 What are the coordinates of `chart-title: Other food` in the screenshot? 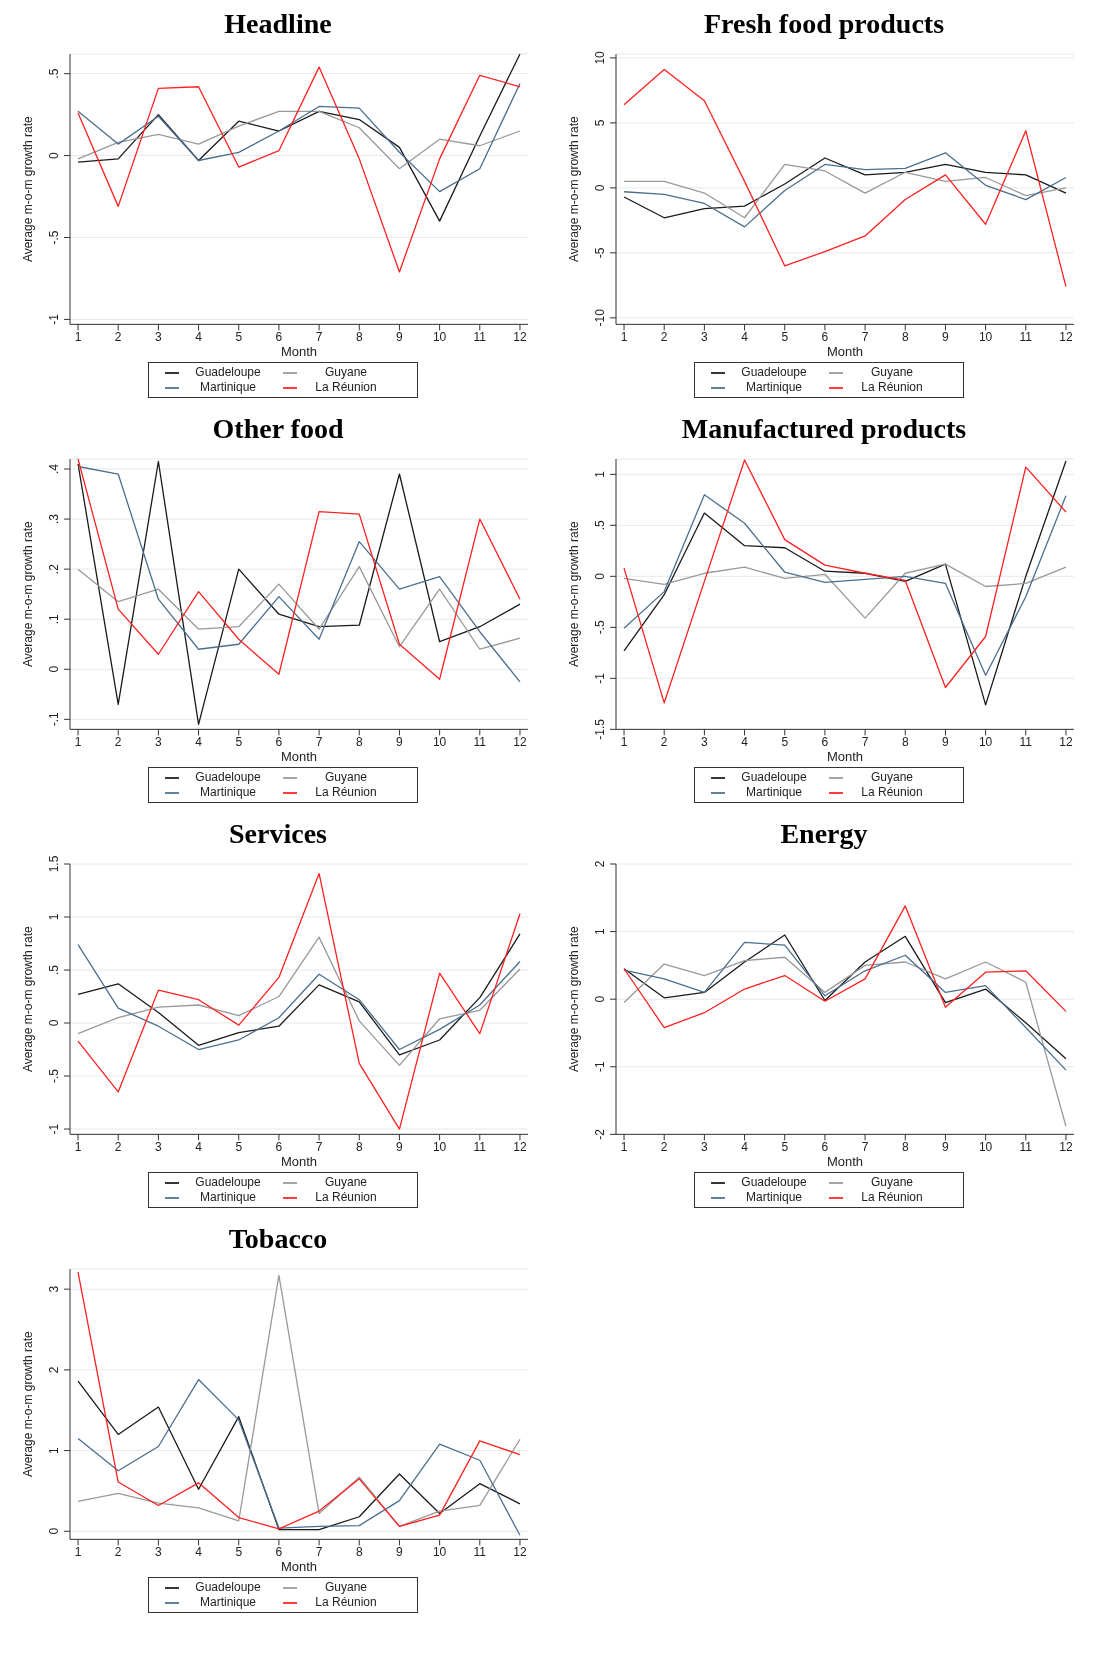 It's located at (278, 429).